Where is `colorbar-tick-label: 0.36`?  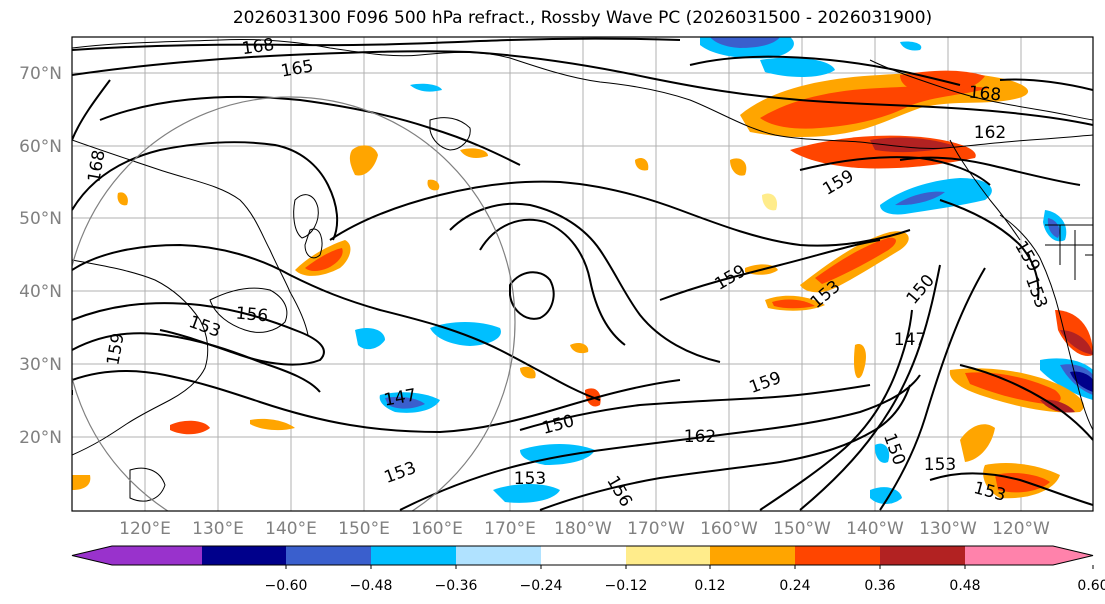
colorbar-tick-label: 0.36 is located at coordinates (879, 586).